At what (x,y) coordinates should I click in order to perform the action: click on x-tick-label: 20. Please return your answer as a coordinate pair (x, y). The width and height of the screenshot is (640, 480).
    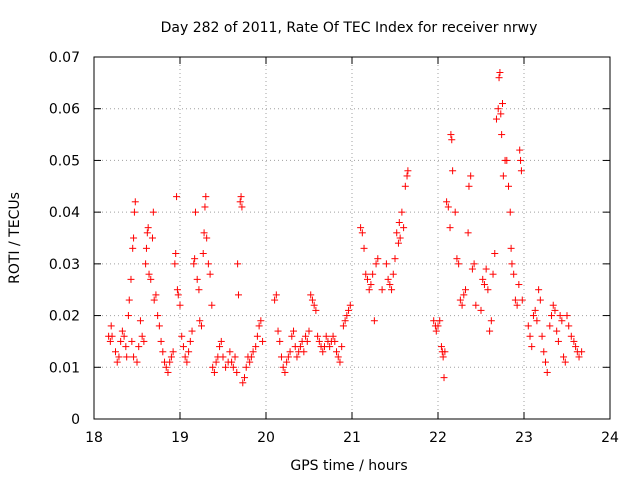
    Looking at the image, I should click on (266, 438).